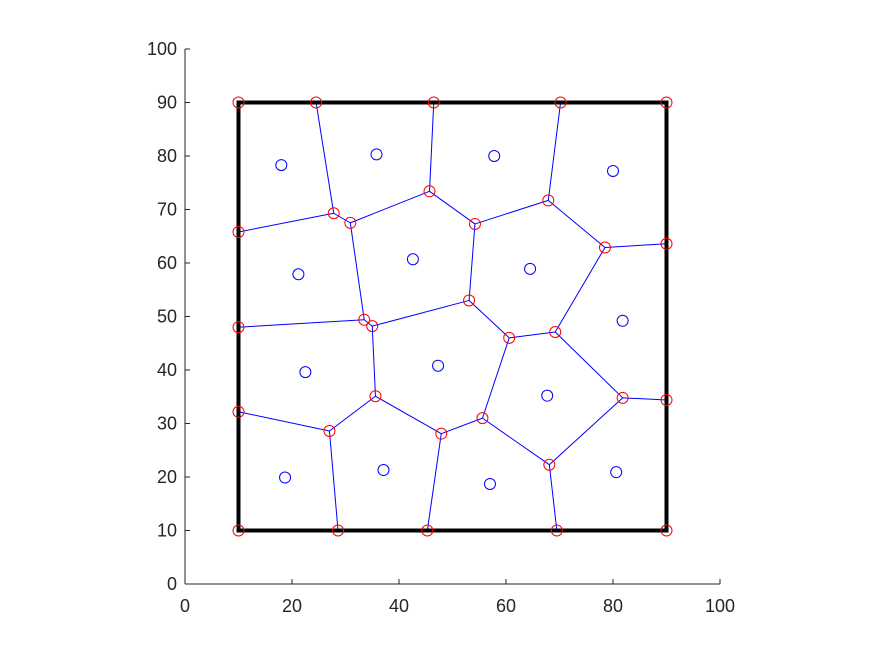 The height and width of the screenshot is (656, 875). I want to click on x-tick-label: 80, so click(613, 606).